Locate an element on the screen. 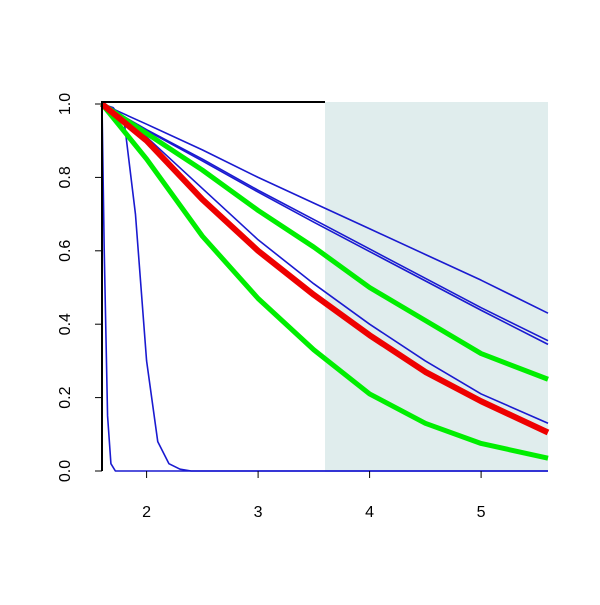 This screenshot has height=605, width=600. x-tick-label: 5 is located at coordinates (481, 512).